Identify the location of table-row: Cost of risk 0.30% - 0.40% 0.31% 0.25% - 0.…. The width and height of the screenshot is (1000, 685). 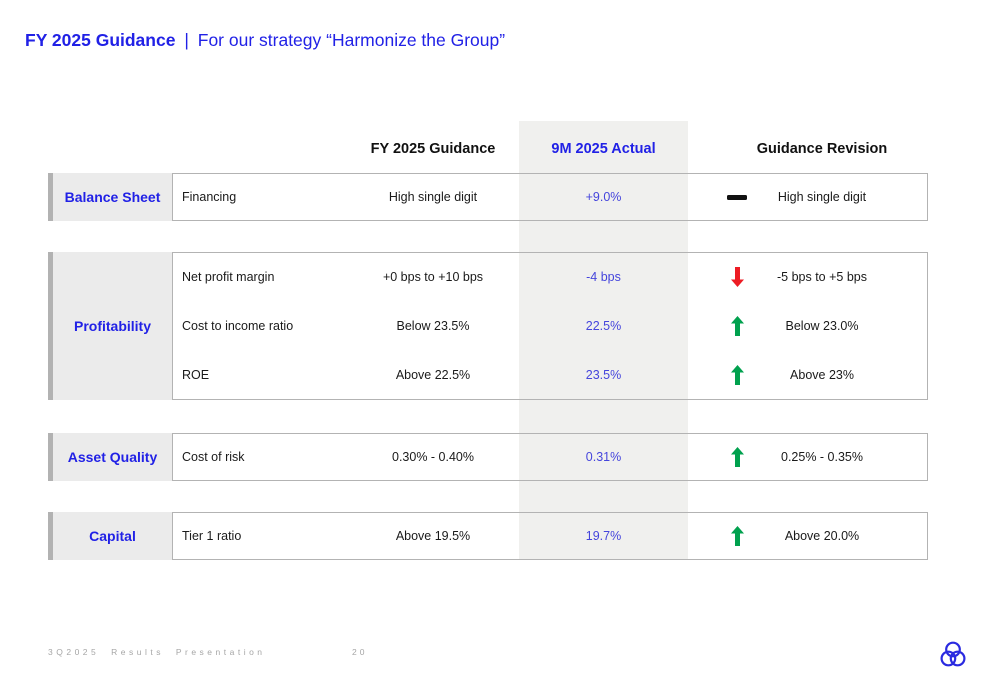
(550, 457).